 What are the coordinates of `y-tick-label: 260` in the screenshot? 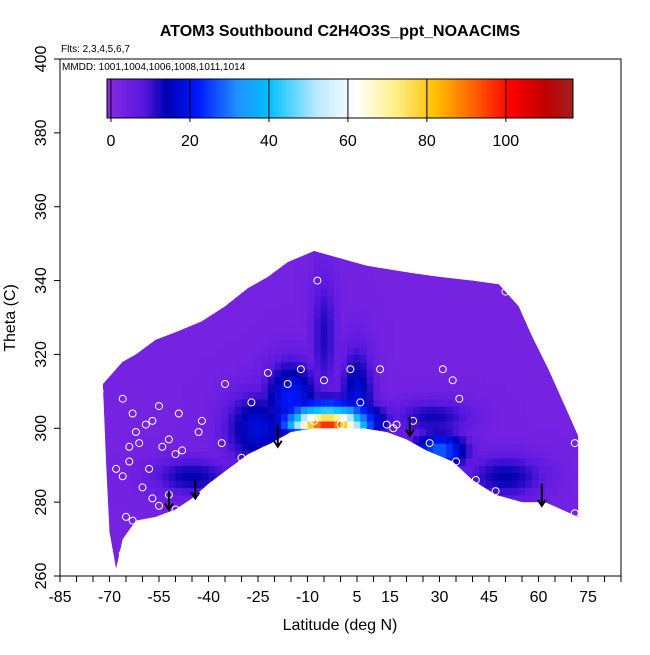 It's located at (41, 576).